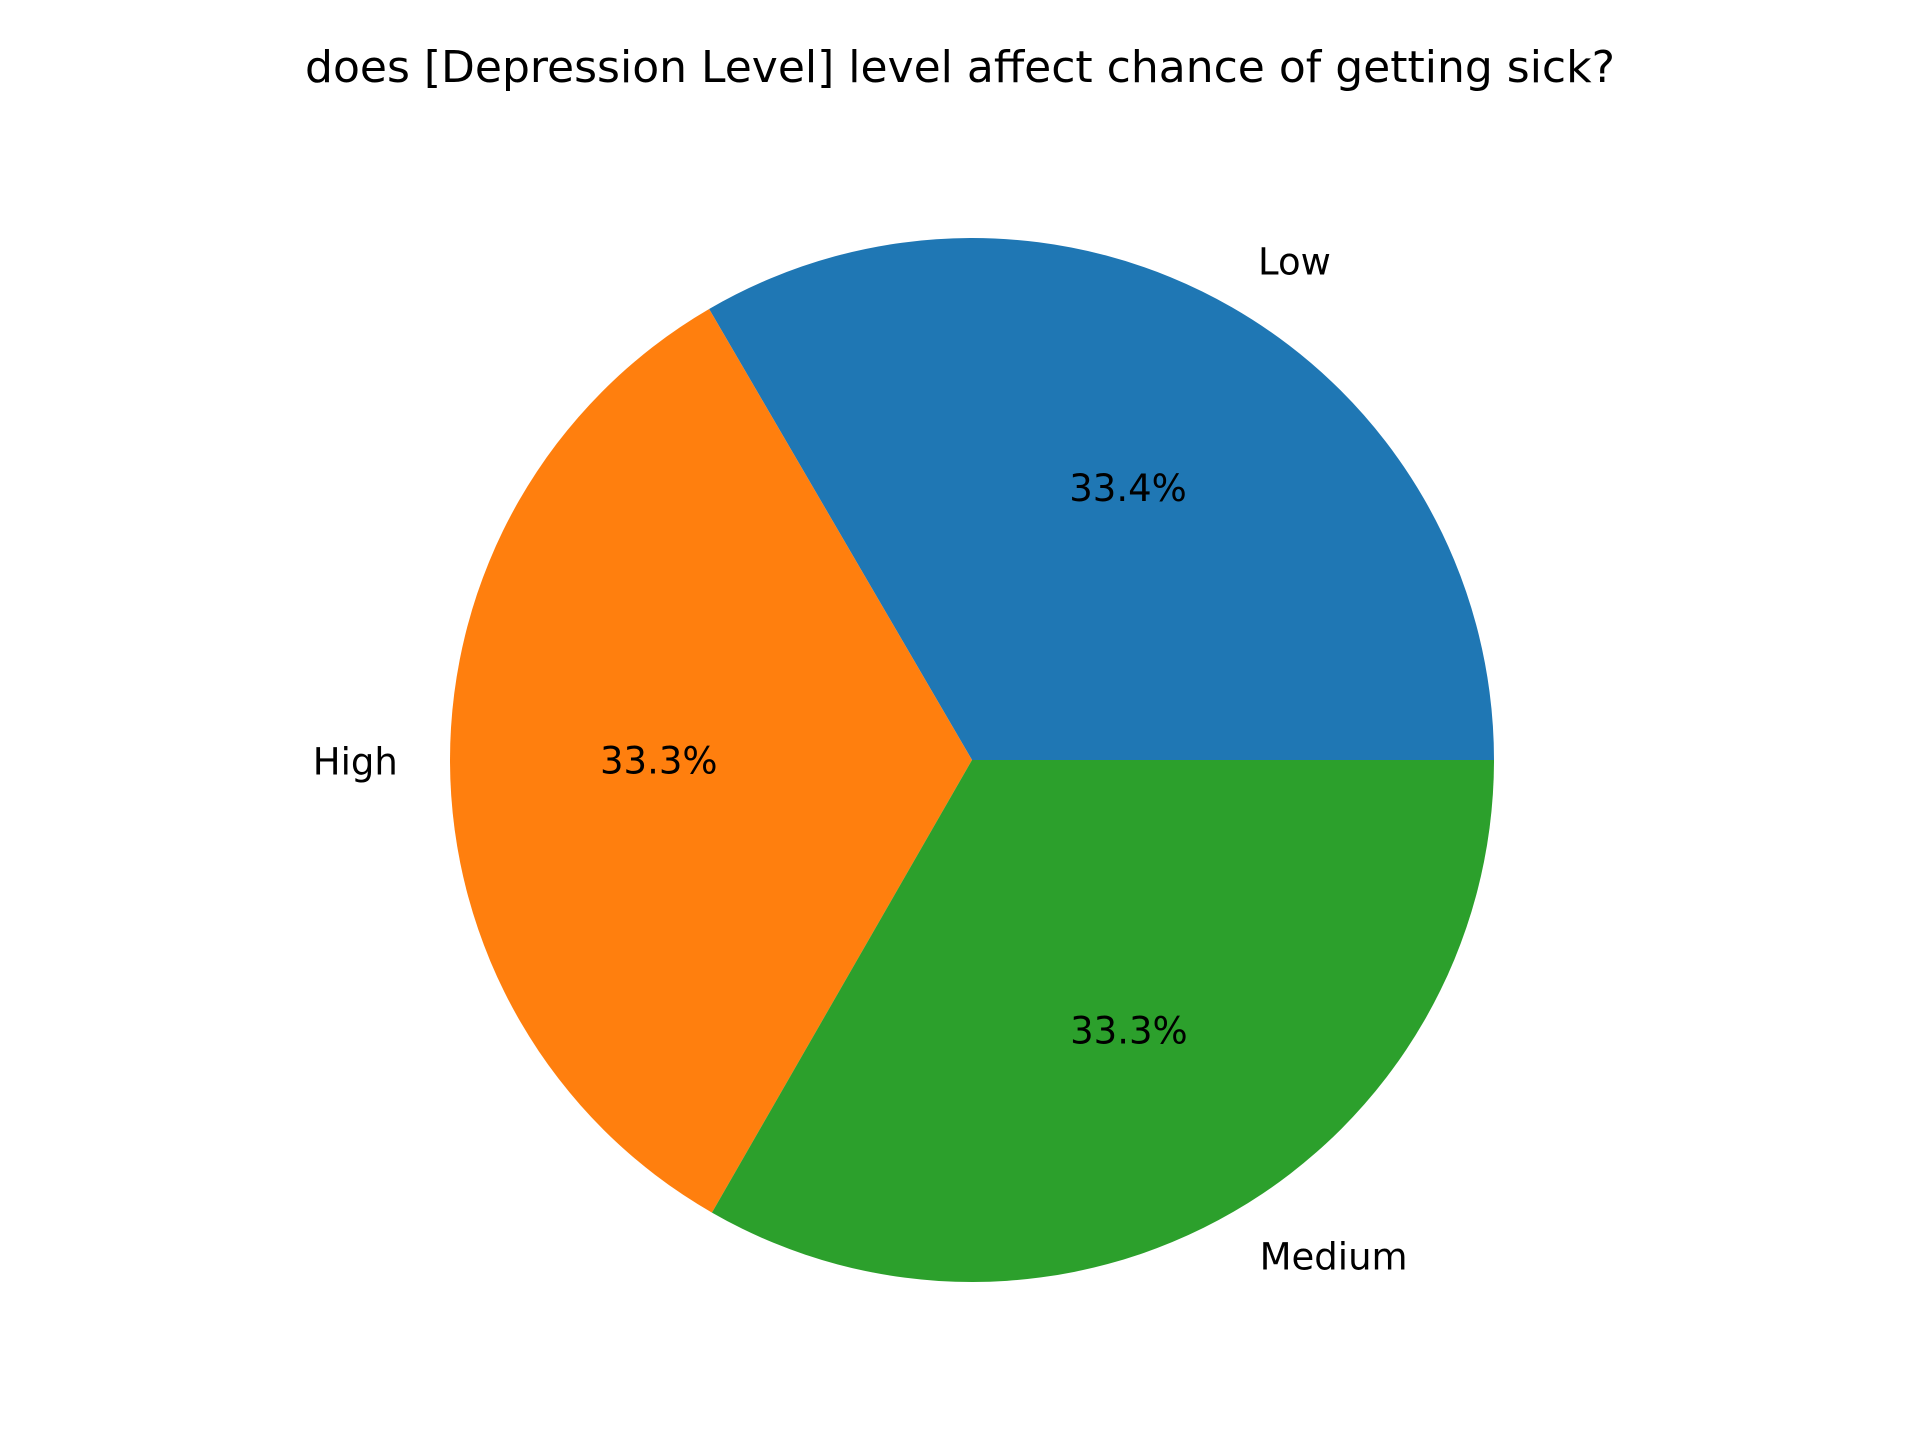 This screenshot has width=1920, height=1440. I want to click on pie-slice-low, so click(1101, 499).